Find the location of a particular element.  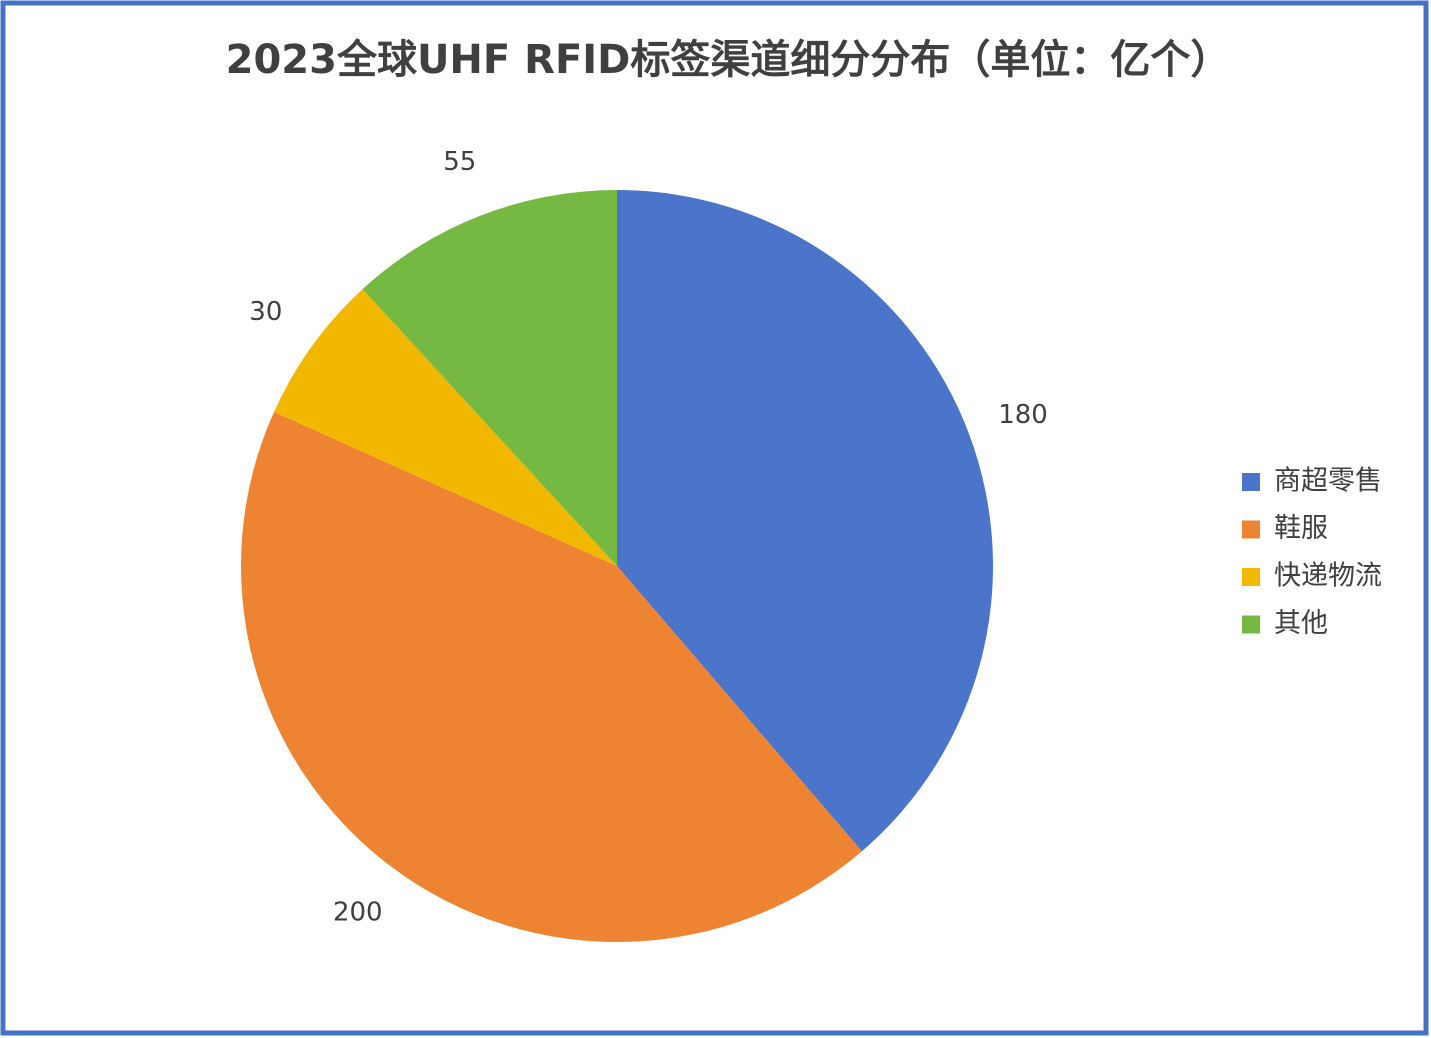

legend-label: 商超零售 is located at coordinates (1328, 481).